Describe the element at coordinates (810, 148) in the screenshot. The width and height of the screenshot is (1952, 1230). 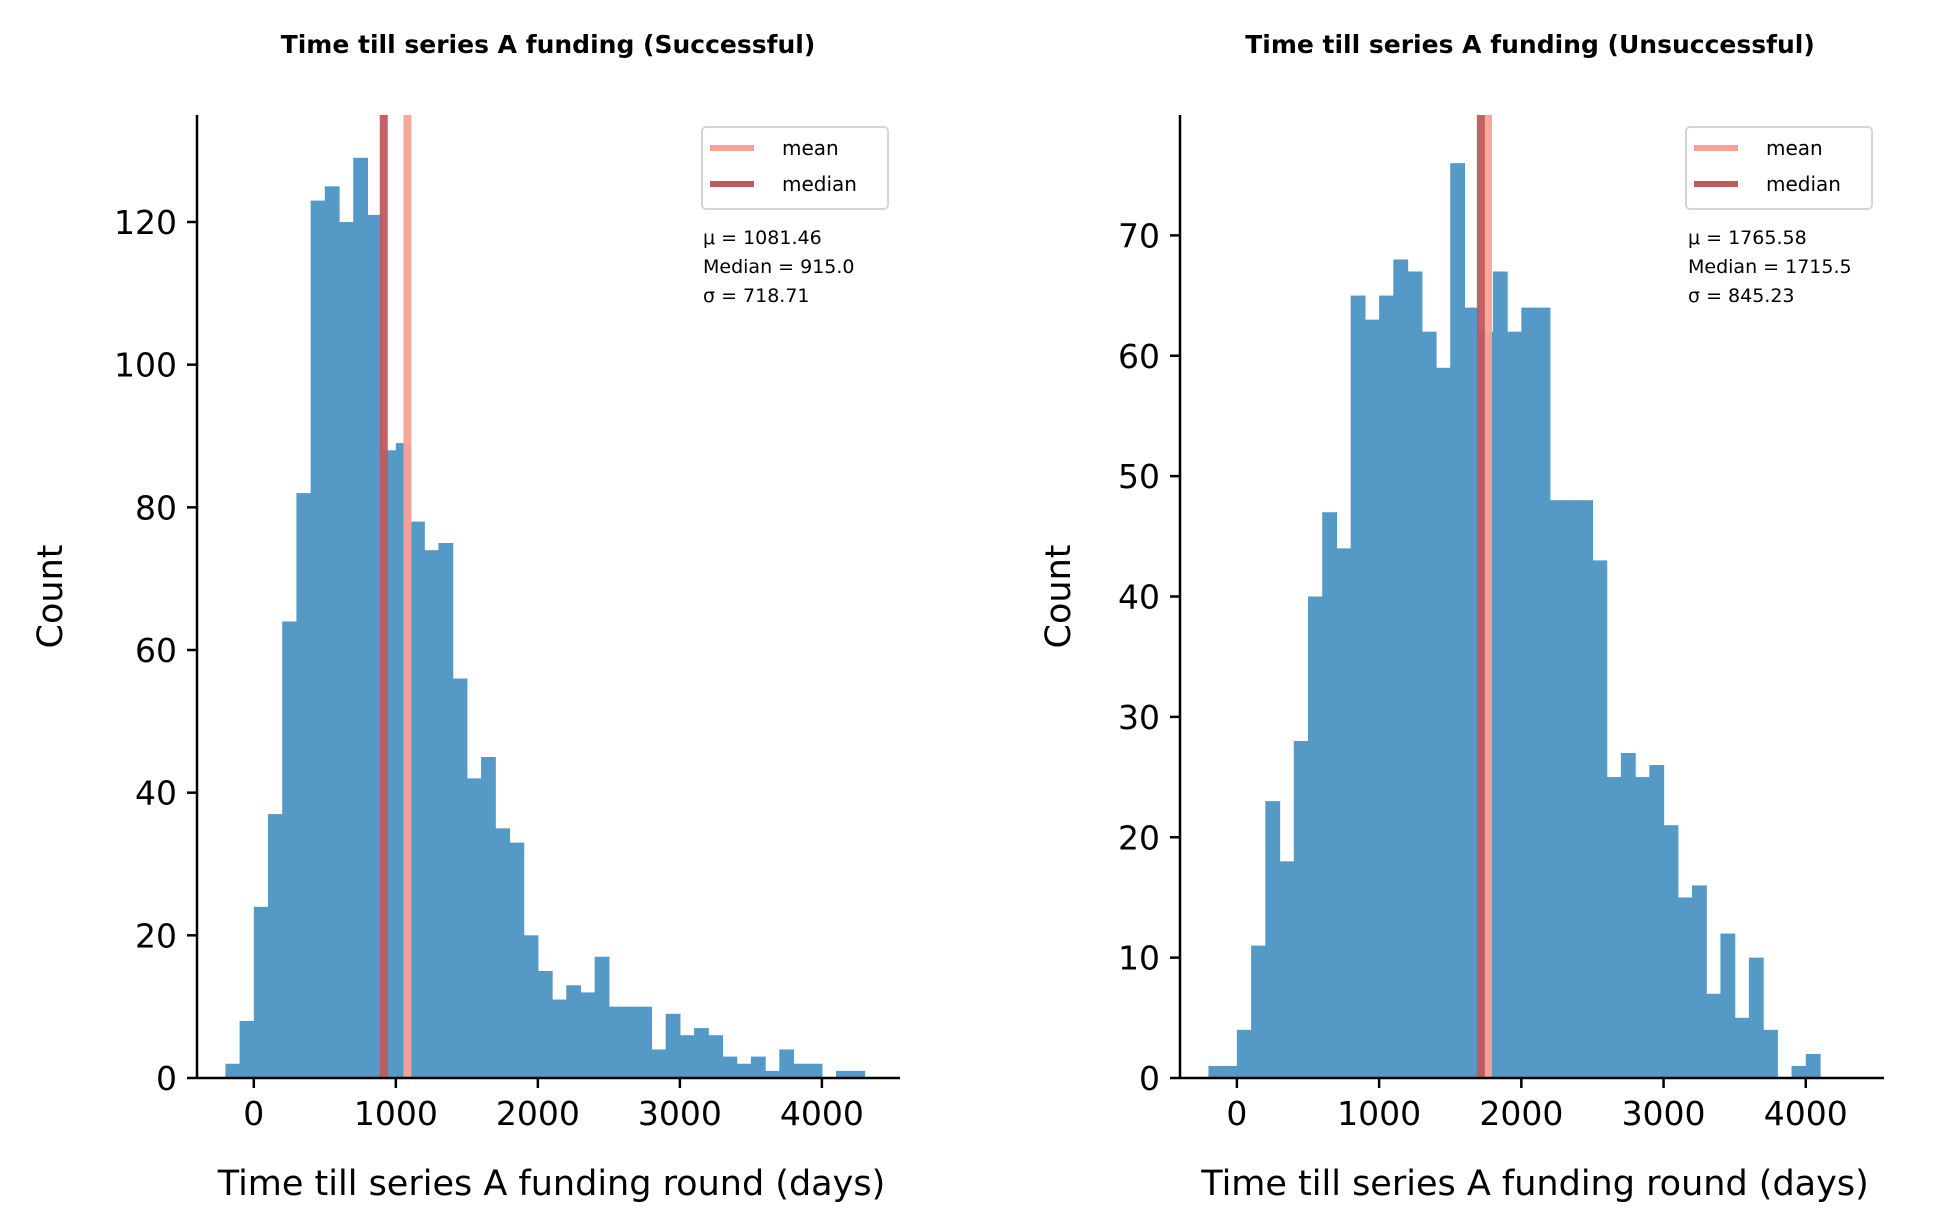
I see `legend-mean-label: mean` at that location.